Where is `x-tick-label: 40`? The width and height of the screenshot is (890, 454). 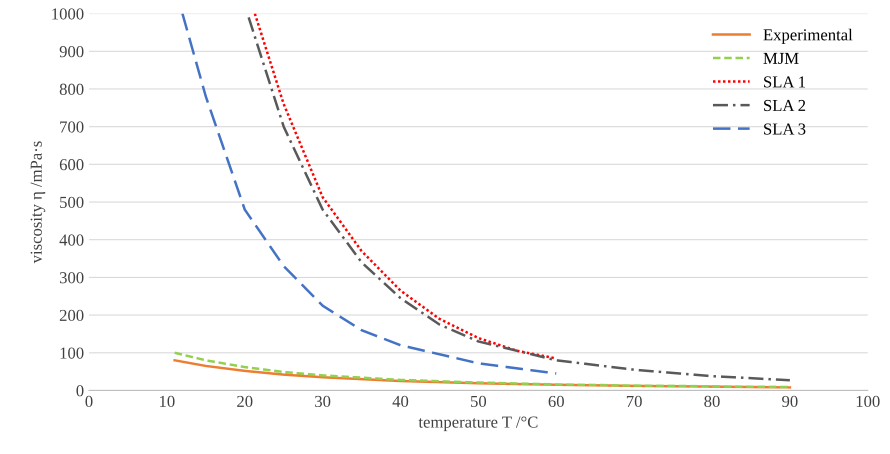
x-tick-label: 40 is located at coordinates (400, 402).